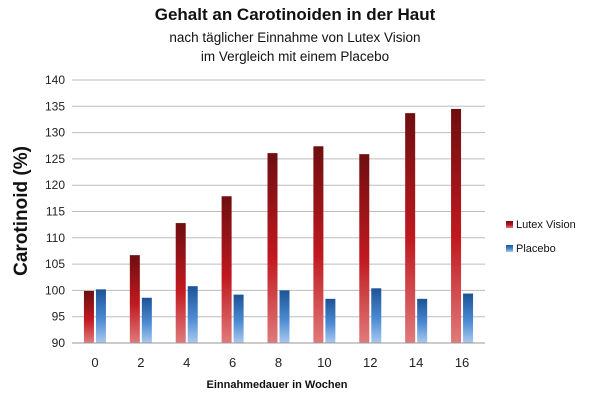 The image size is (590, 400). What do you see at coordinates (55, 159) in the screenshot?
I see `y-tick-label: 125` at bounding box center [55, 159].